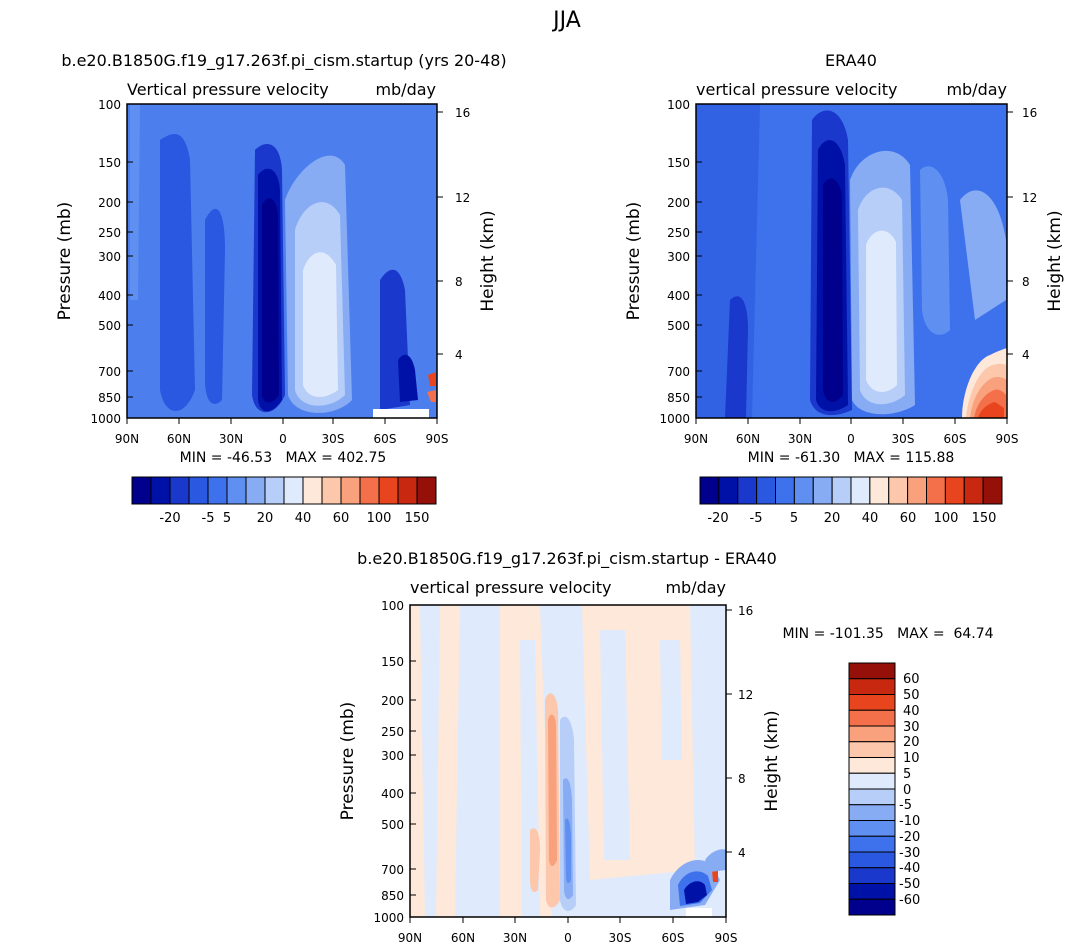  What do you see at coordinates (851, 458) in the screenshot?
I see `min-max-stats: MIN = -61.30 MAX = 115.88` at bounding box center [851, 458].